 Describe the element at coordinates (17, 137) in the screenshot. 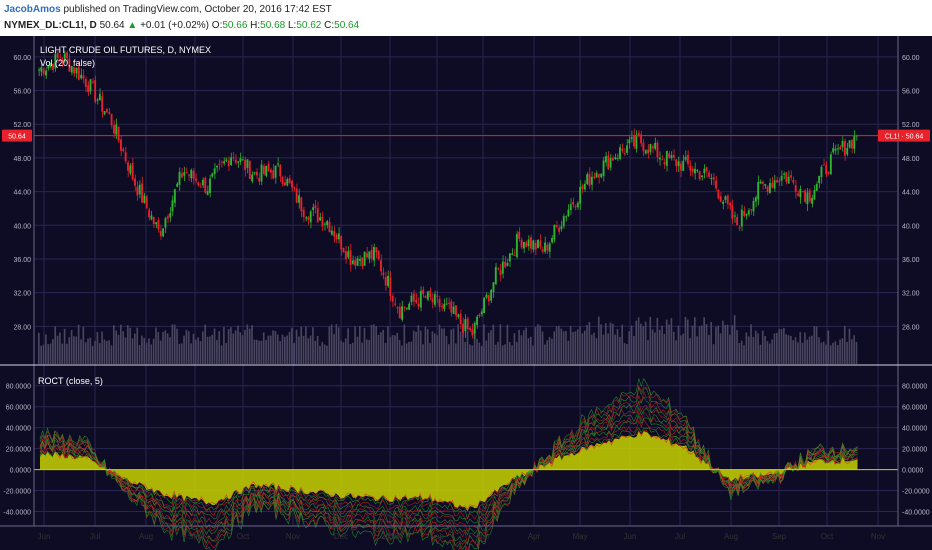

I see `last-price-label-left: 50.64` at that location.